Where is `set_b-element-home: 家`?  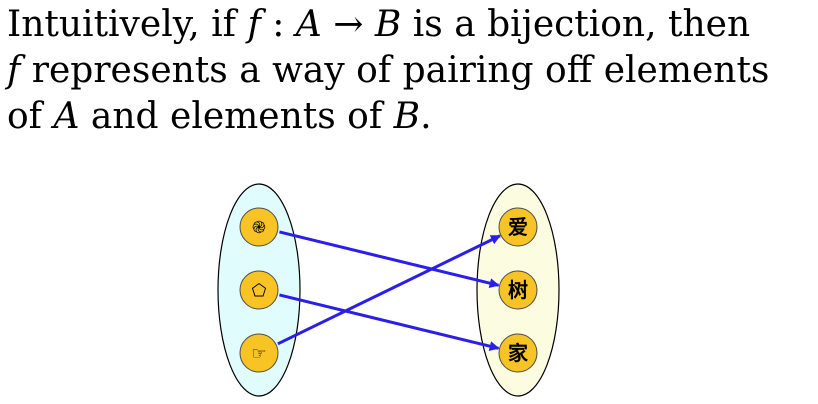
set_b-element-home: 家 is located at coordinates (518, 353).